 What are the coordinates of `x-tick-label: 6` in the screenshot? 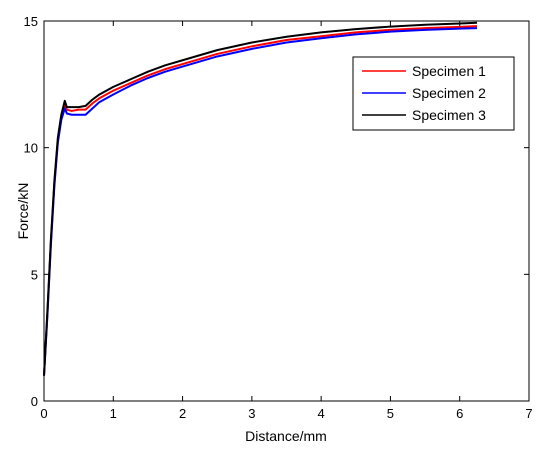 It's located at (459, 413).